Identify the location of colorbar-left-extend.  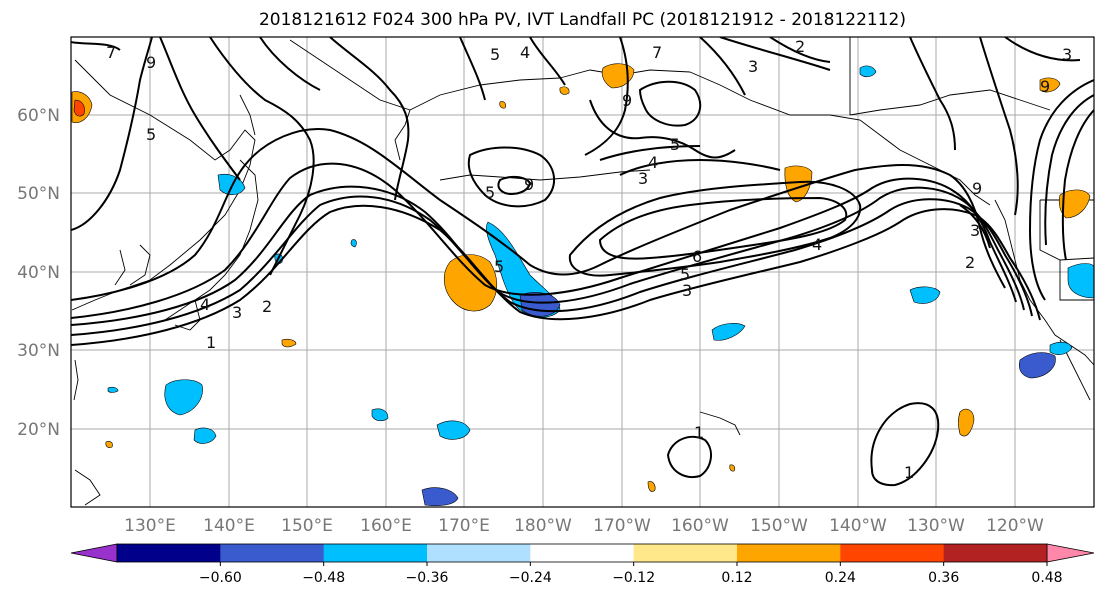
(94, 553).